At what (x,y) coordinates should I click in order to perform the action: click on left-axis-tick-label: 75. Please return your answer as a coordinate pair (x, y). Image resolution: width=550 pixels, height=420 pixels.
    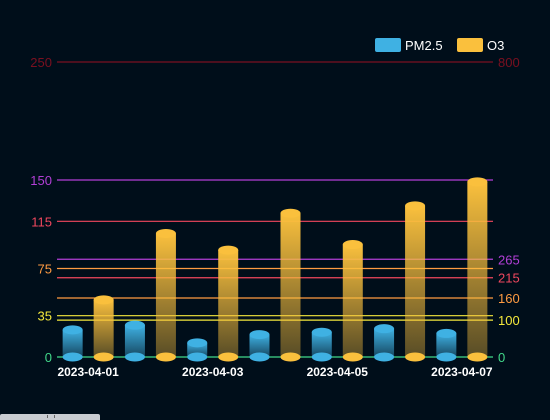
    Looking at the image, I should click on (45, 269).